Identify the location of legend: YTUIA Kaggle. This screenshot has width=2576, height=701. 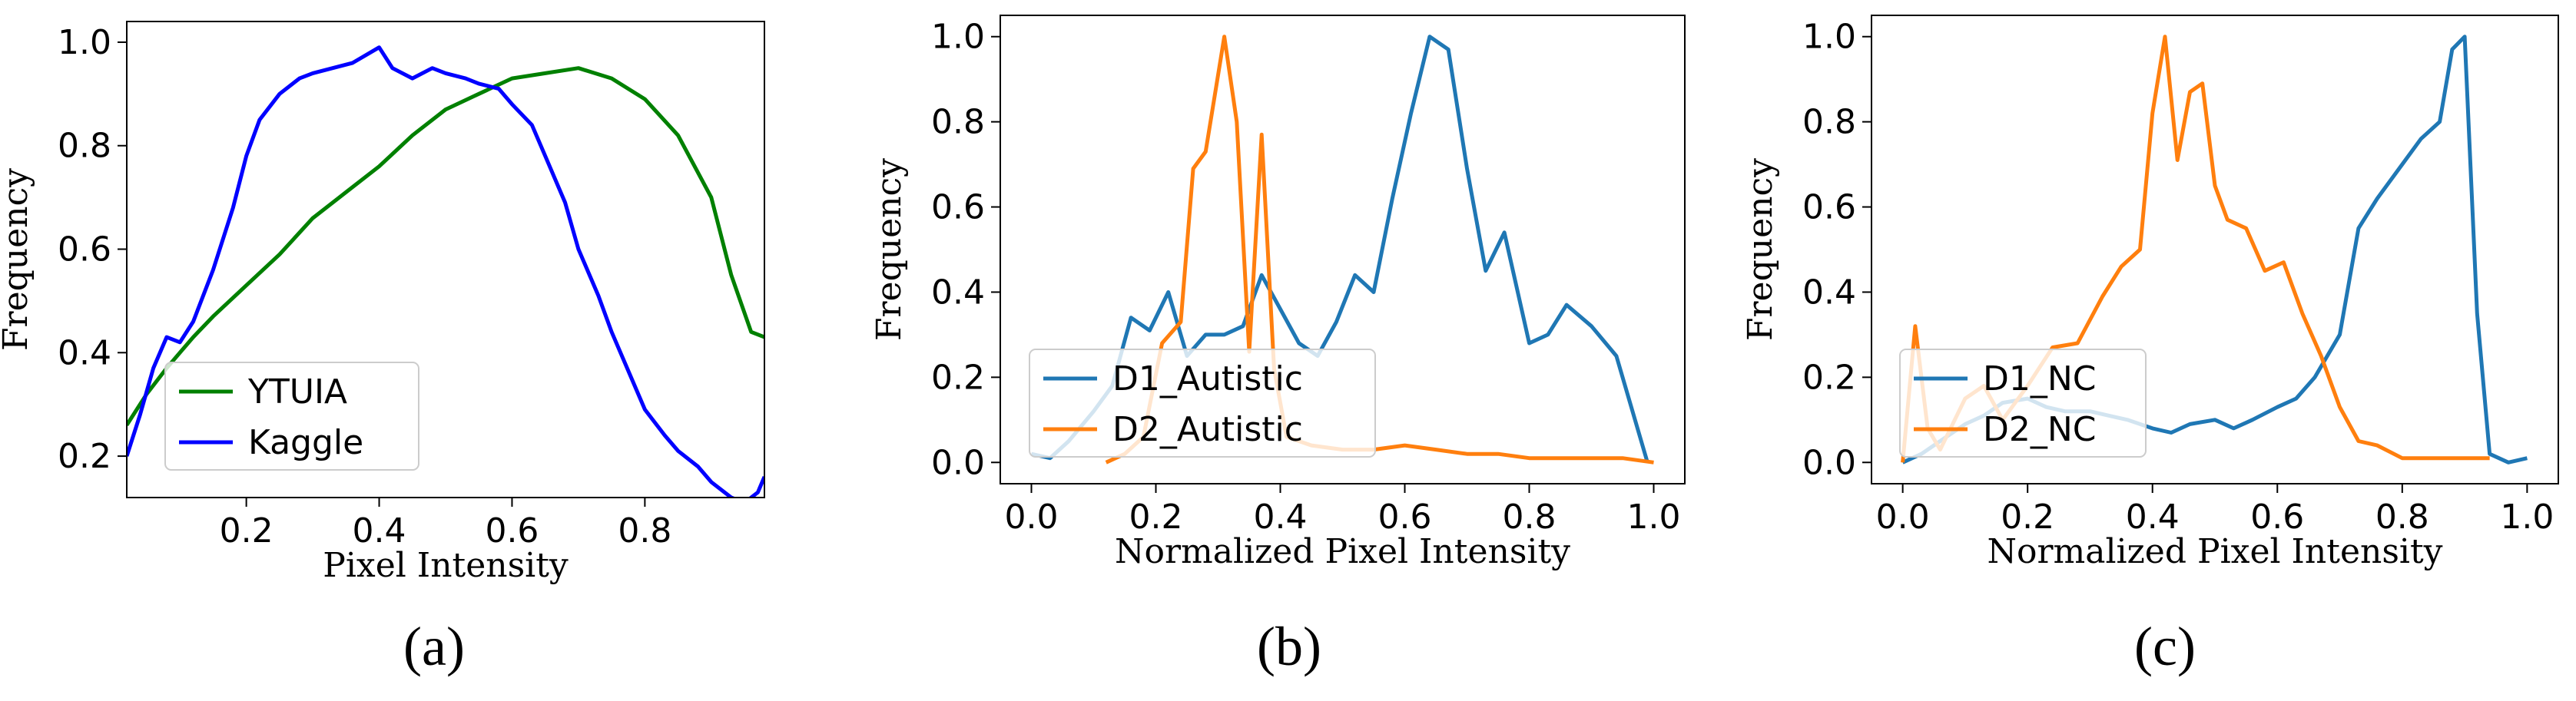
(291, 417).